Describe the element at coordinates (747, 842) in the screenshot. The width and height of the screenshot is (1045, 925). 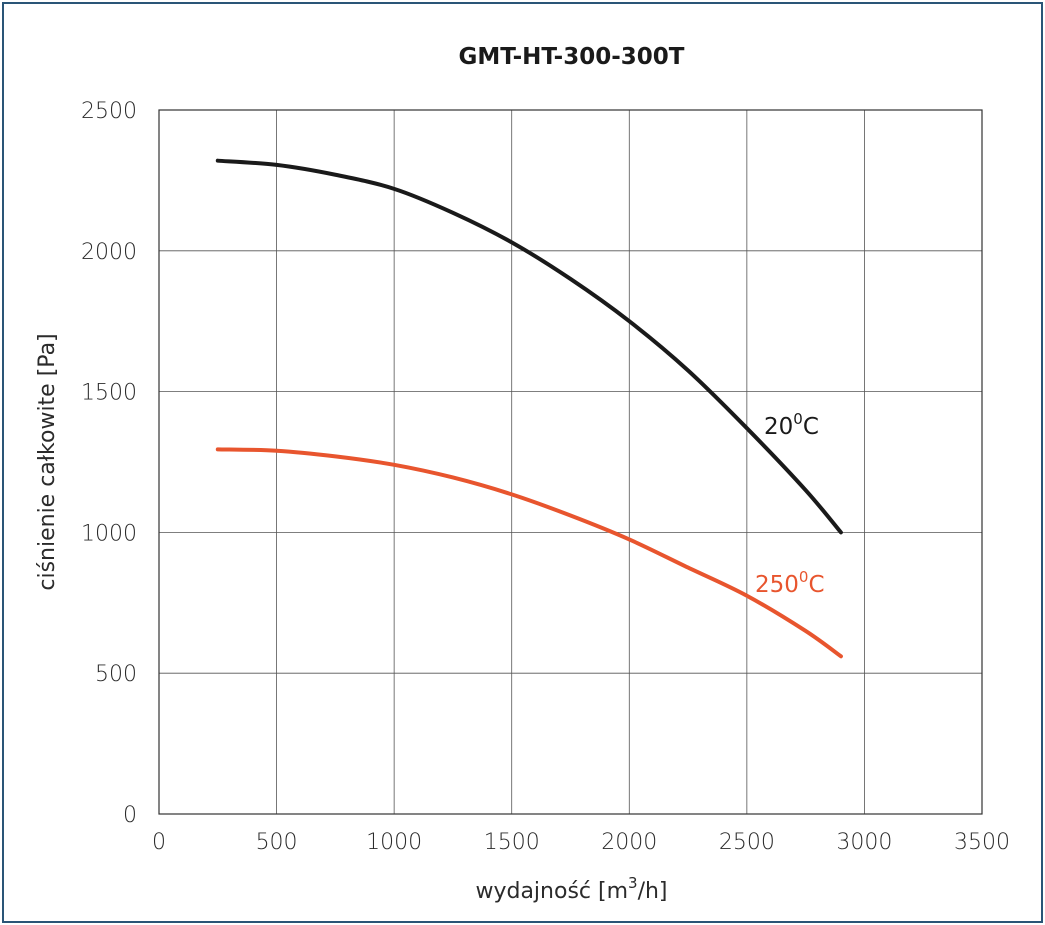
I see `x-tick-label: 2500` at that location.